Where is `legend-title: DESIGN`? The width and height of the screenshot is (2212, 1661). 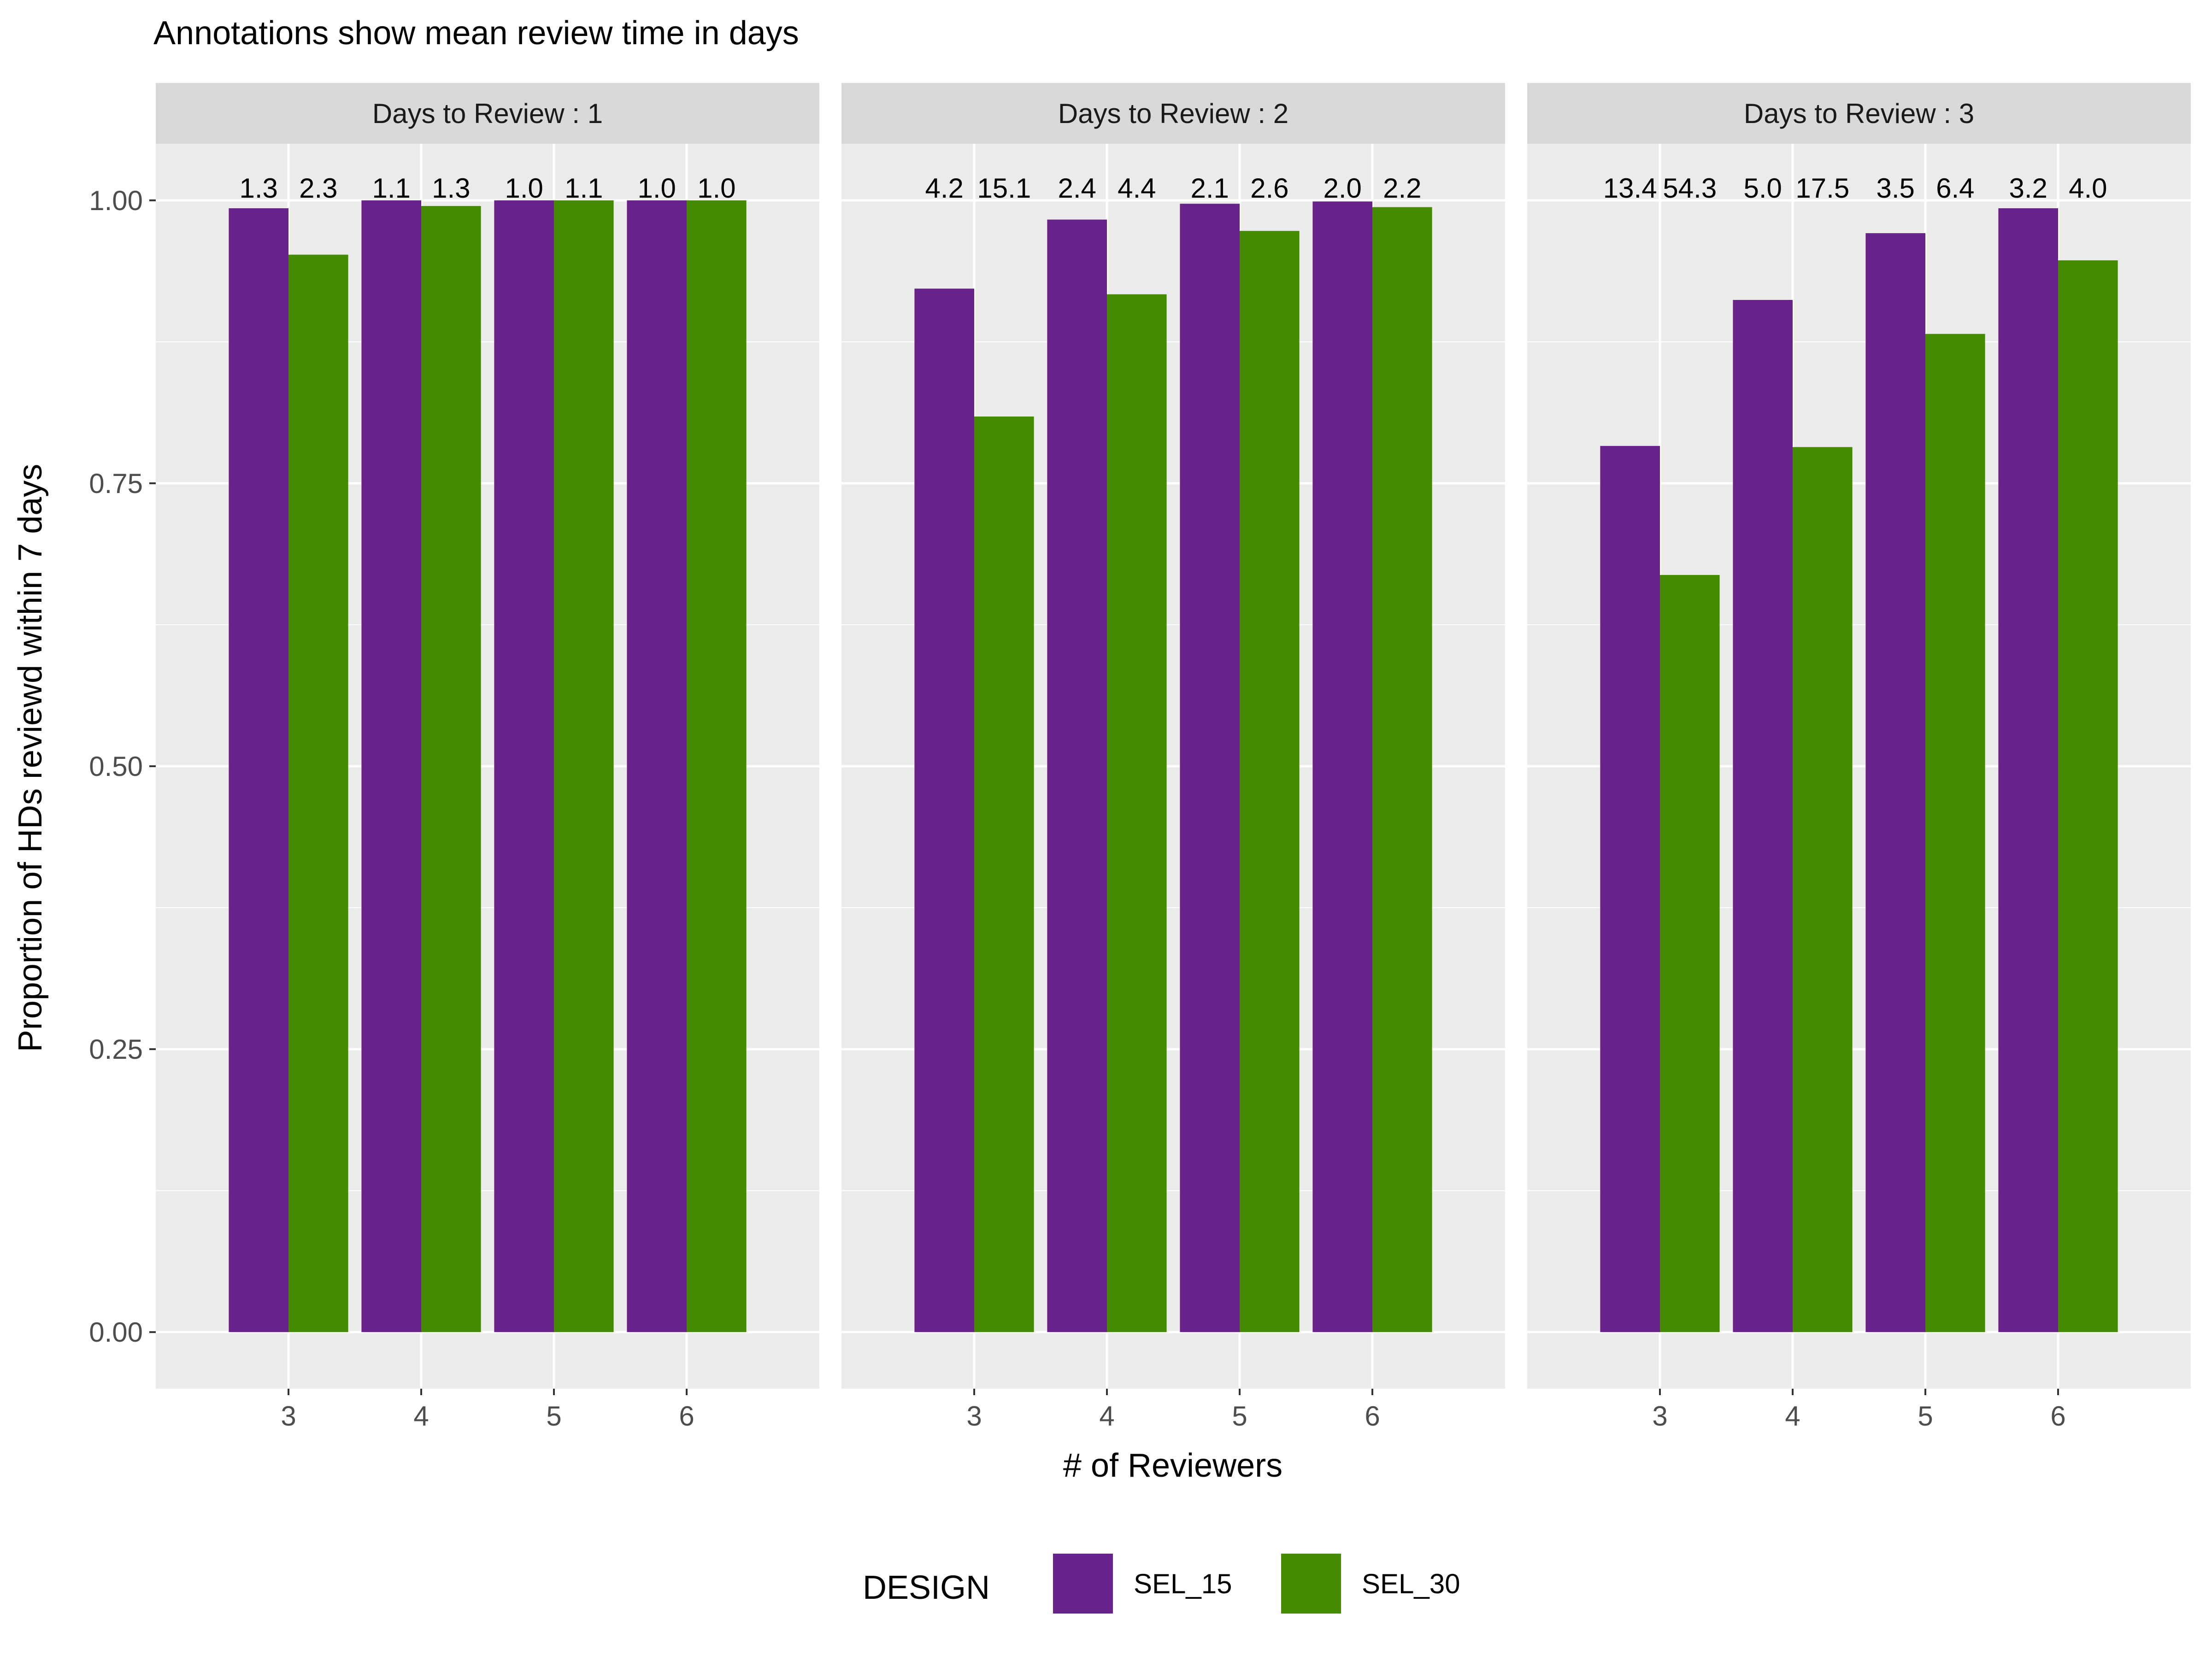
legend-title: DESIGN is located at coordinates (926, 1587).